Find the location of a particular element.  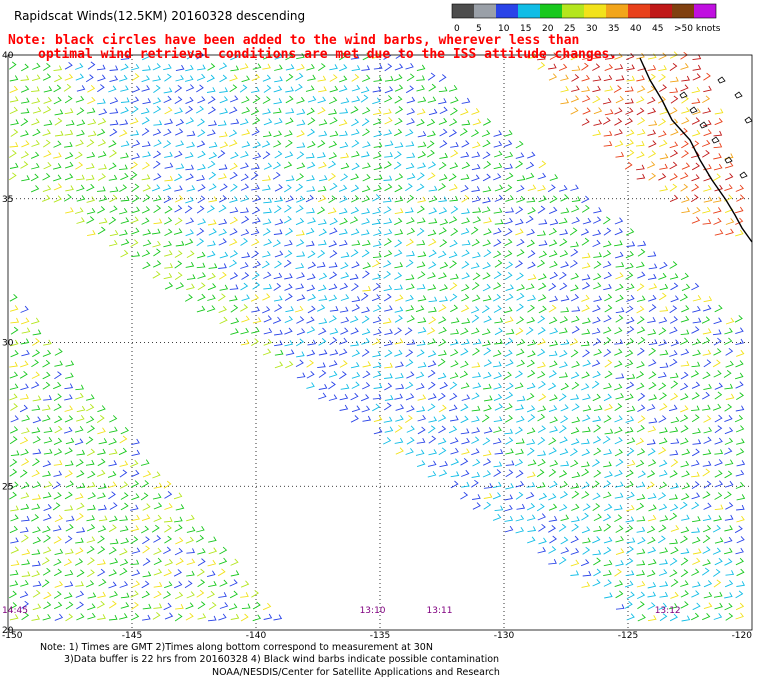

legend-label-5: 25 is located at coordinates (569, 29).